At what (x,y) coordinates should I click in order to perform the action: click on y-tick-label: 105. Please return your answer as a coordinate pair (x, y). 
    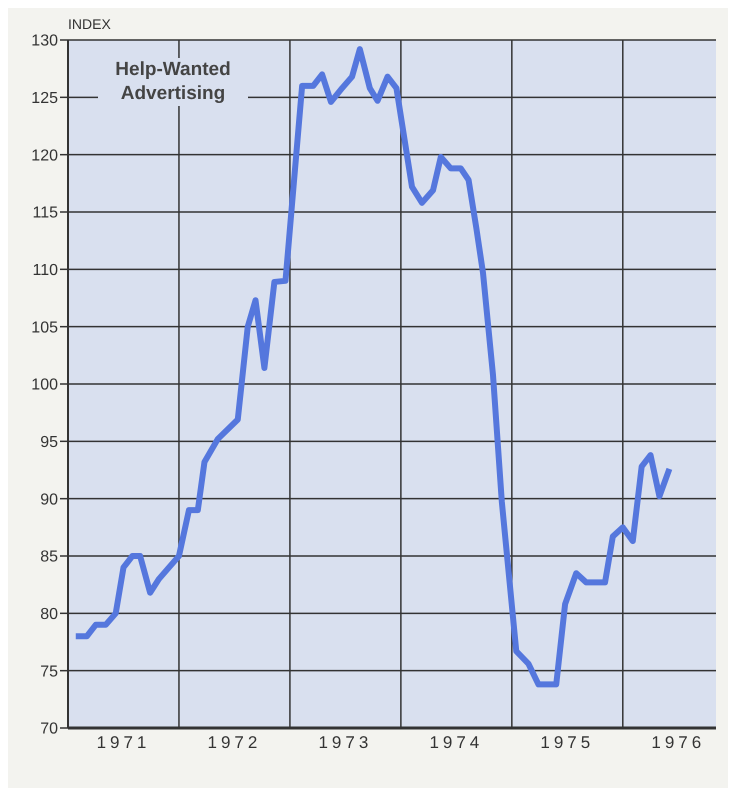
    Looking at the image, I should click on (44, 327).